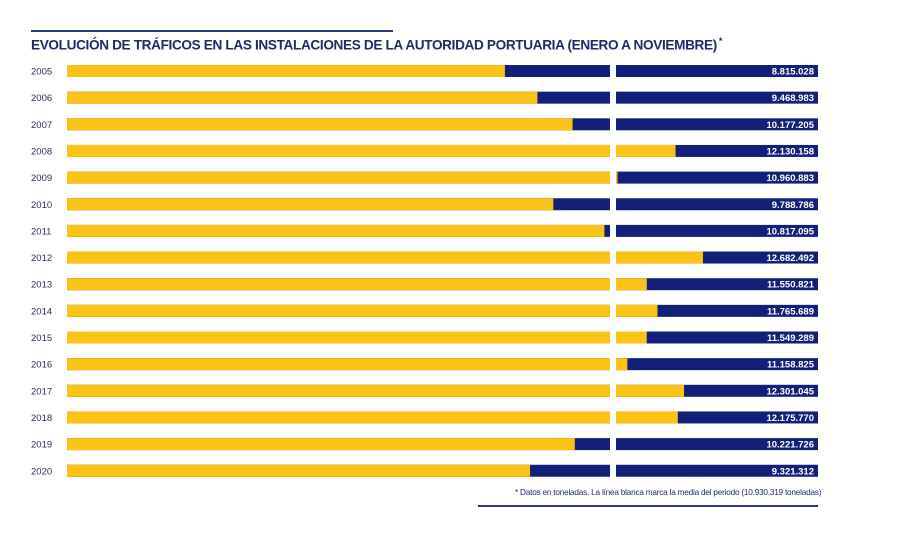  What do you see at coordinates (302, 97) in the screenshot?
I see `left-bar-value-2006` at bounding box center [302, 97].